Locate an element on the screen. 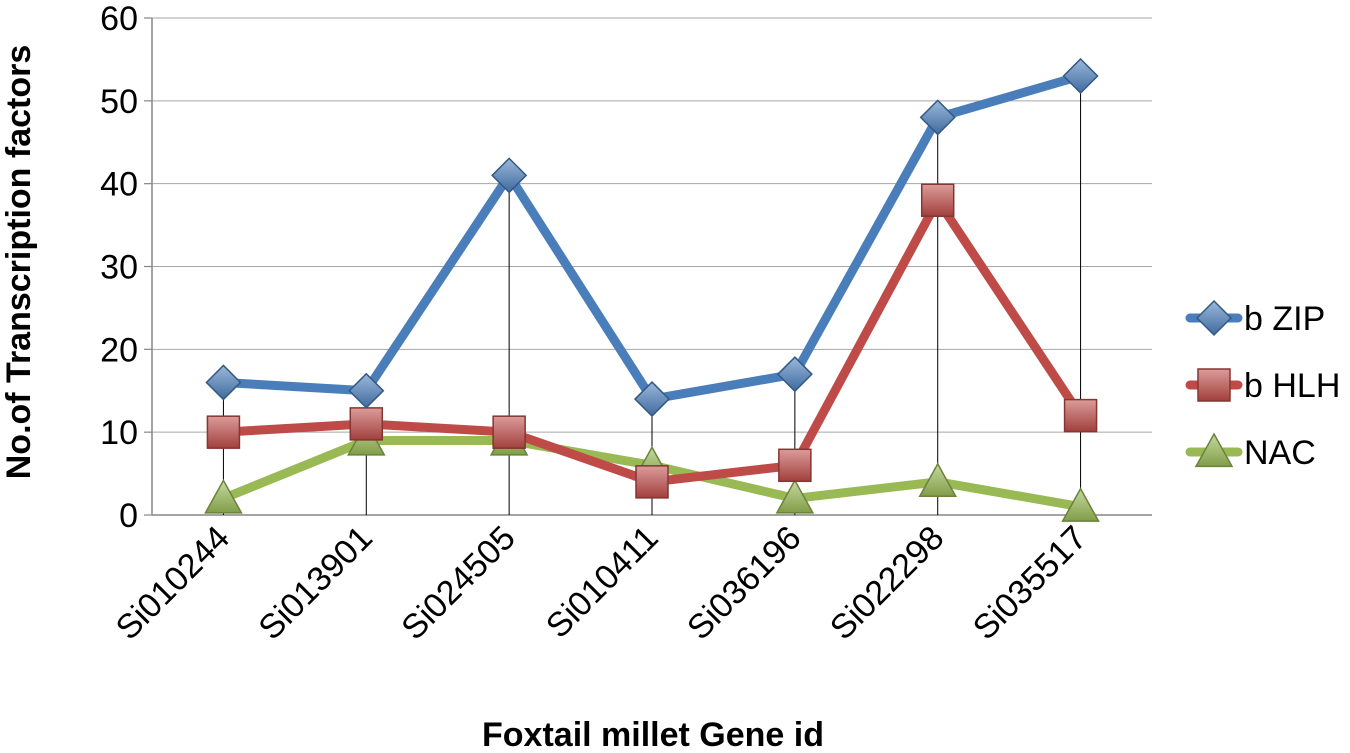 The image size is (1350, 753). legend-item: b HLH is located at coordinates (1262, 386).